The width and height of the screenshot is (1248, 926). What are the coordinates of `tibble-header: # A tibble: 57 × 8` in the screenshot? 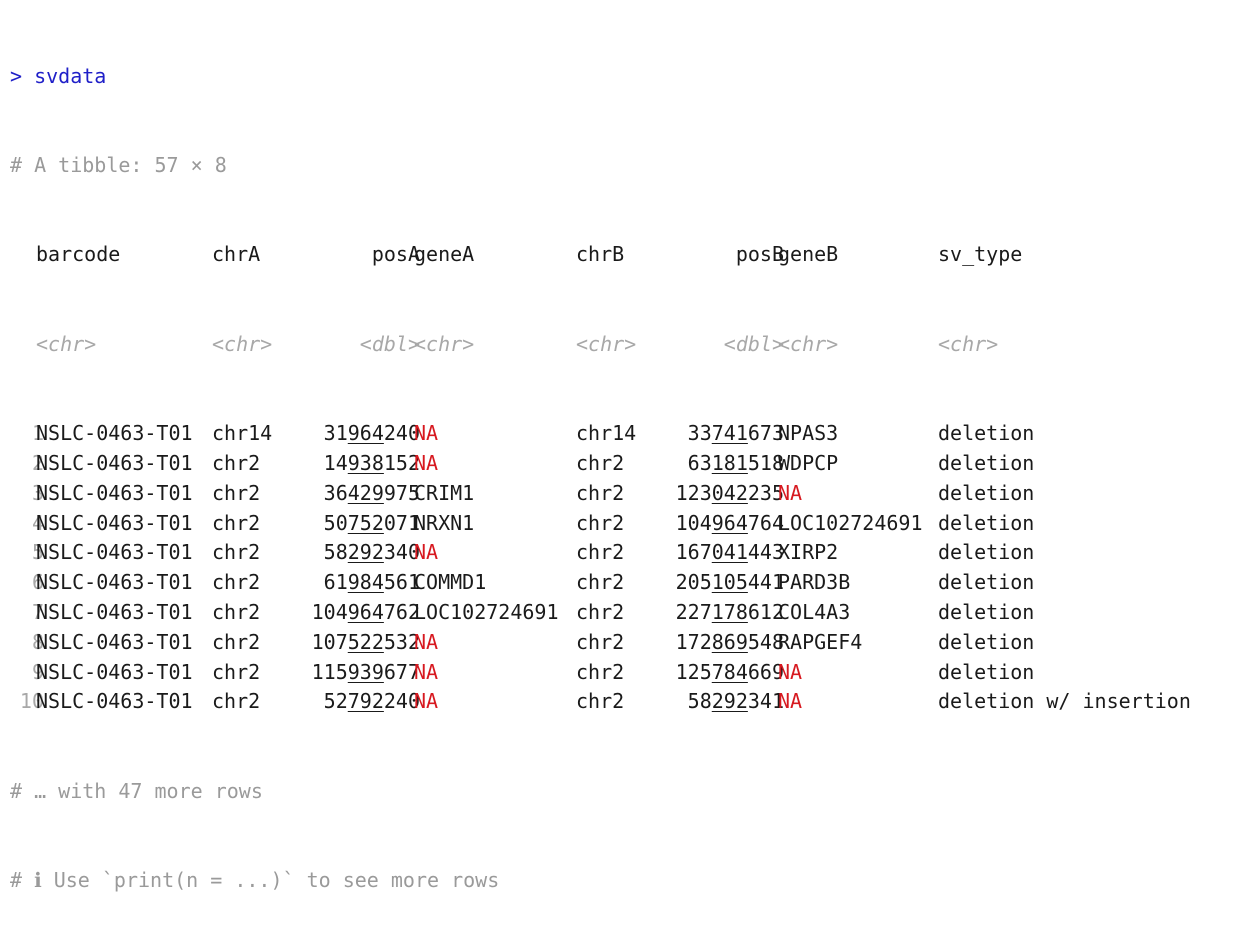 It's located at (118, 164).